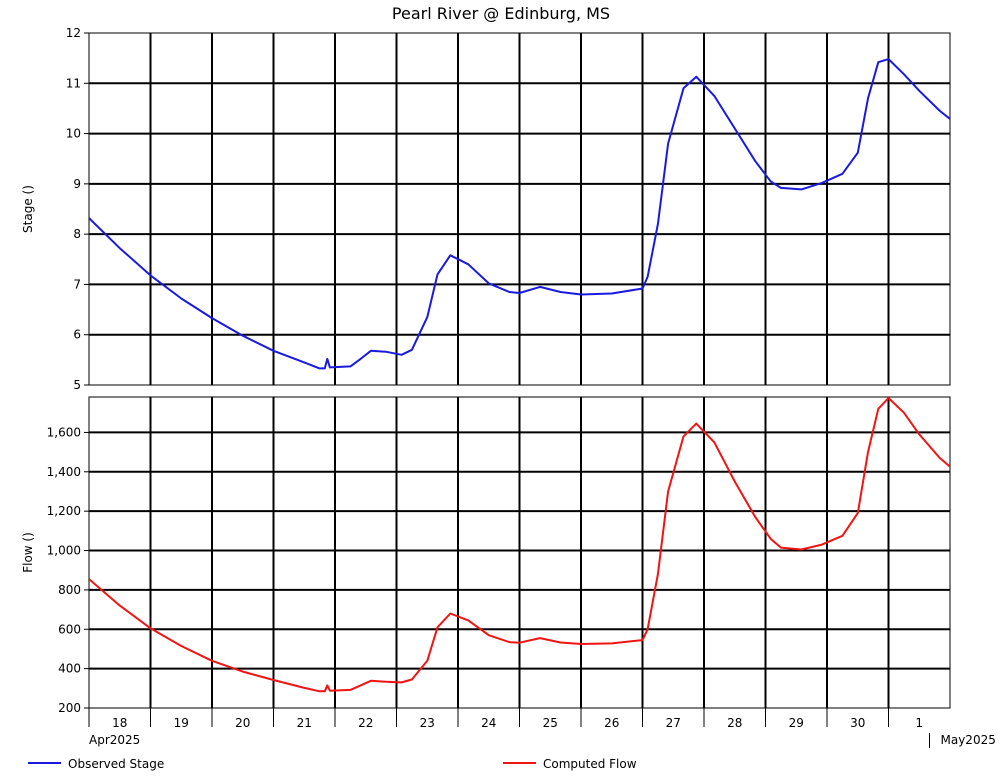  I want to click on y-tick-label: 800, so click(69, 590).